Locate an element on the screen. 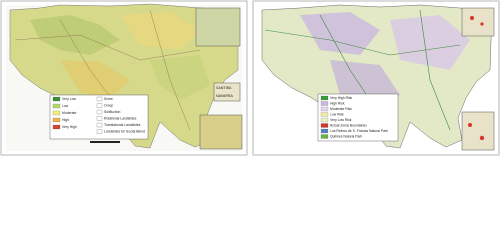  legend-label: Los Reinos de S. Francia Natural Park is located at coordinates (359, 131).